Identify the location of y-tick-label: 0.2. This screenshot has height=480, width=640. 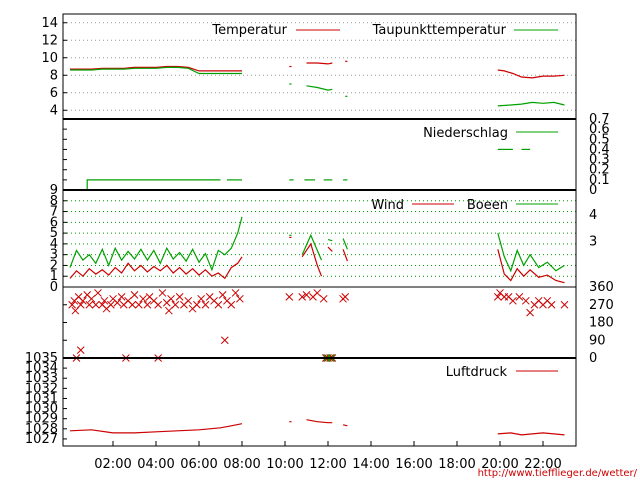
(599, 170).